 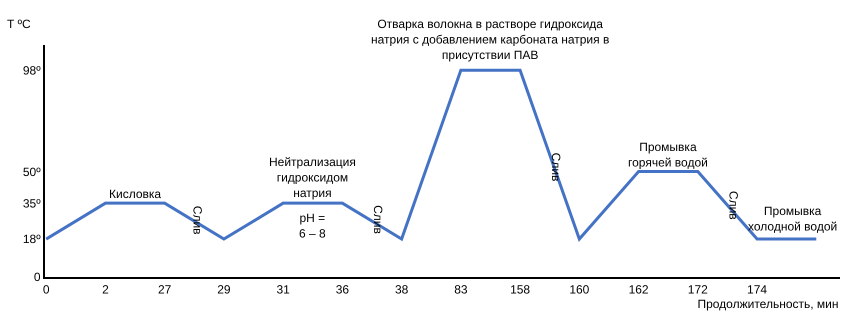 What do you see at coordinates (37, 277) in the screenshot?
I see `y-tick-label: 0` at bounding box center [37, 277].